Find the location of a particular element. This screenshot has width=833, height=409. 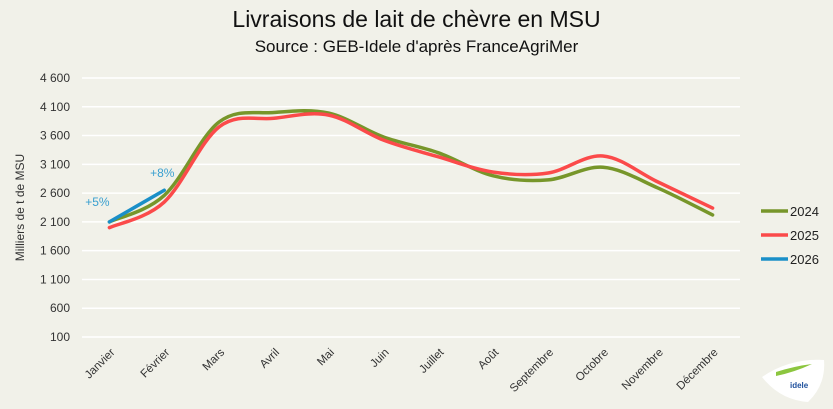

y-tick-label: 1 600 is located at coordinates (55, 251).